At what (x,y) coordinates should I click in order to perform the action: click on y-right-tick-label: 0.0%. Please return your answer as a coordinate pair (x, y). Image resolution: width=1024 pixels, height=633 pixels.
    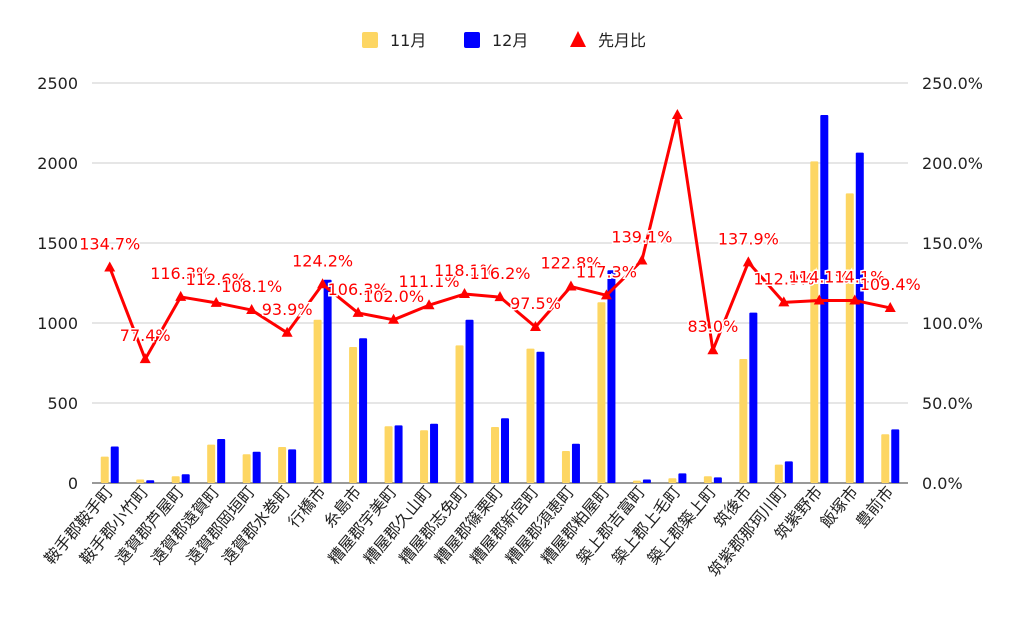
    Looking at the image, I should click on (942, 483).